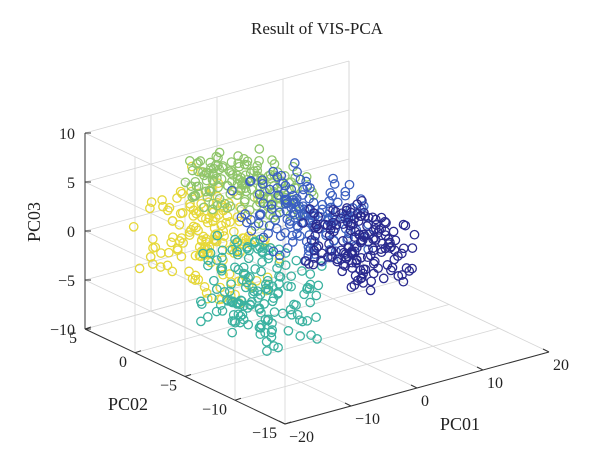 Image resolution: width=600 pixels, height=457 pixels. Describe the element at coordinates (168, 386) in the screenshot. I see `y-tick-label: −5` at that location.